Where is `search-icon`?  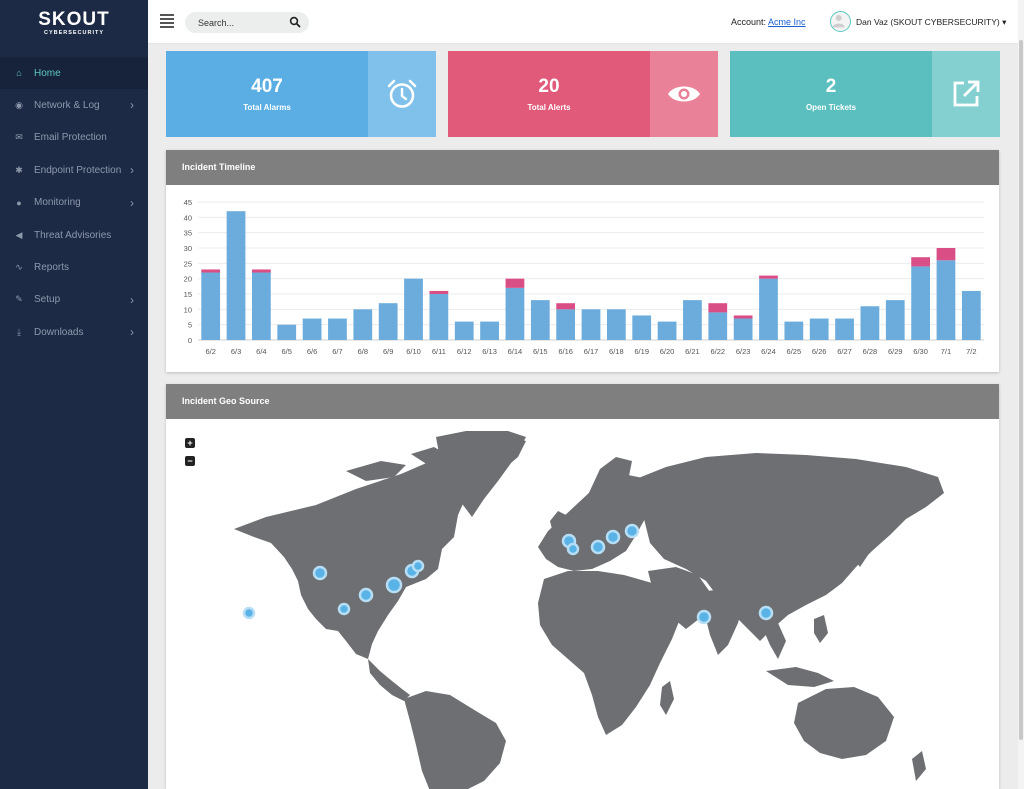 search-icon is located at coordinates (295, 22).